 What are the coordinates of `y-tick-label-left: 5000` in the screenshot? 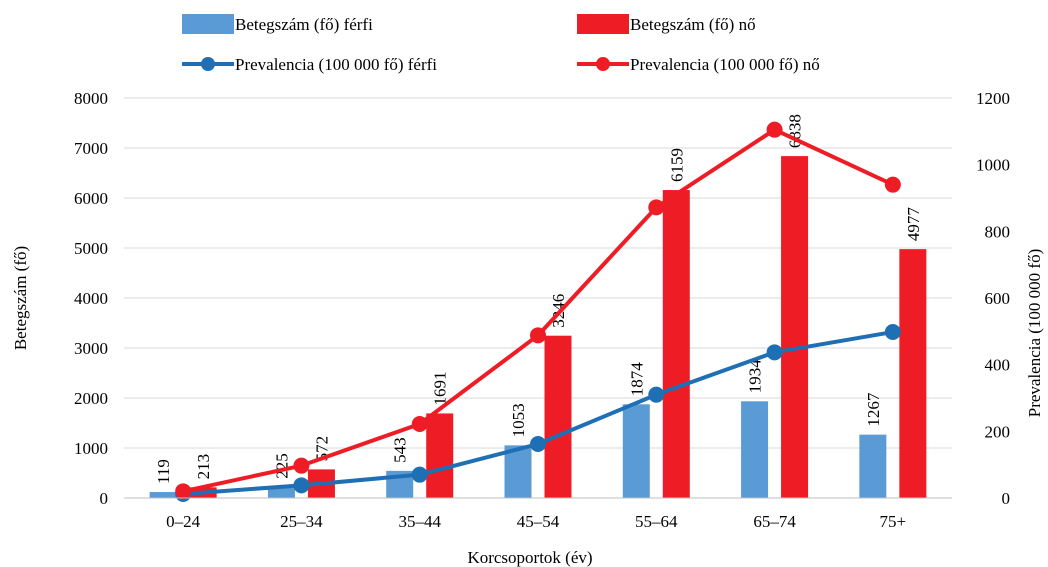 It's located at (91, 248).